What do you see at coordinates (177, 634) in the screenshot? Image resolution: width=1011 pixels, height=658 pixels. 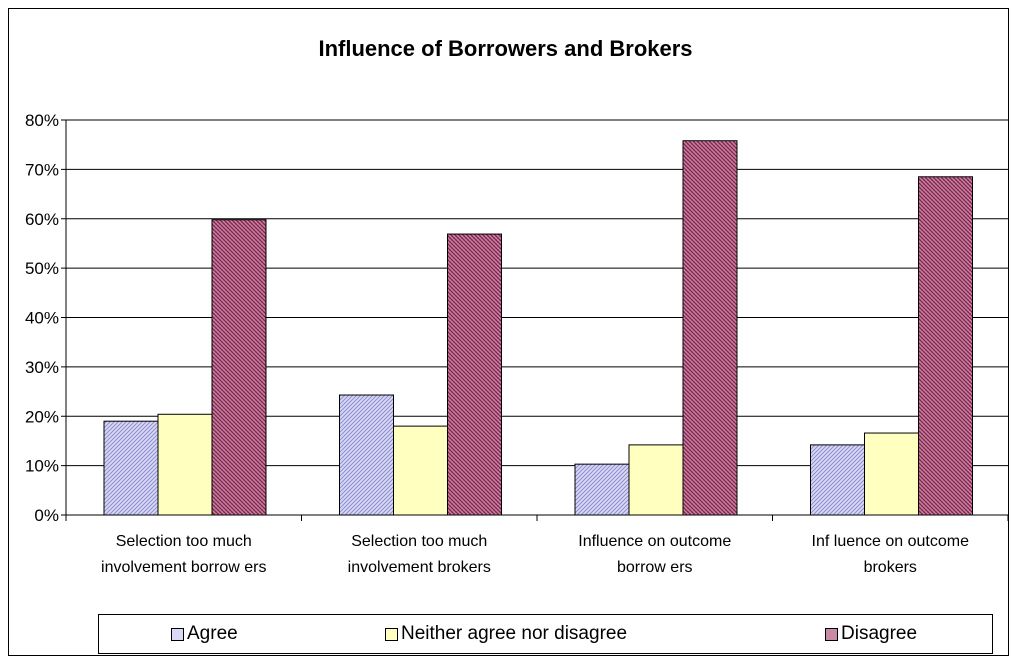 I see `legend-swatch-agree` at bounding box center [177, 634].